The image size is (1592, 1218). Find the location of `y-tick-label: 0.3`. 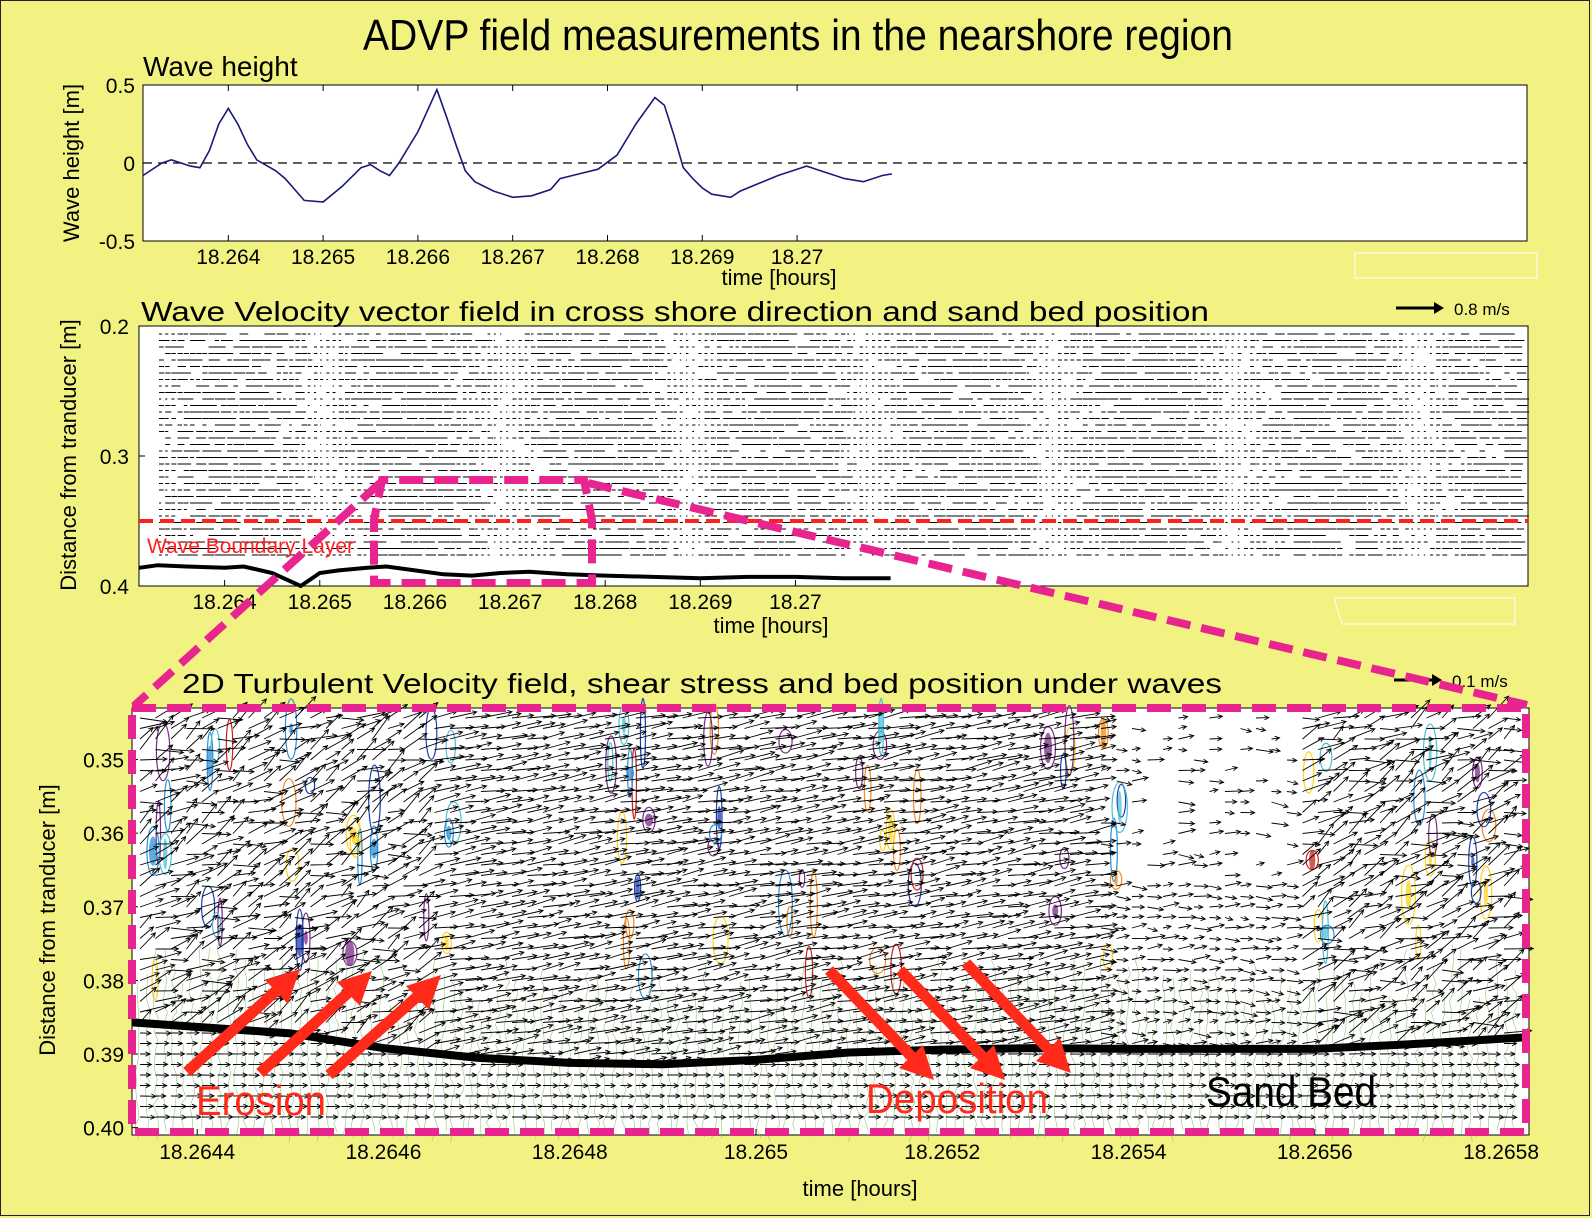

y-tick-label: 0.3 is located at coordinates (114, 457).